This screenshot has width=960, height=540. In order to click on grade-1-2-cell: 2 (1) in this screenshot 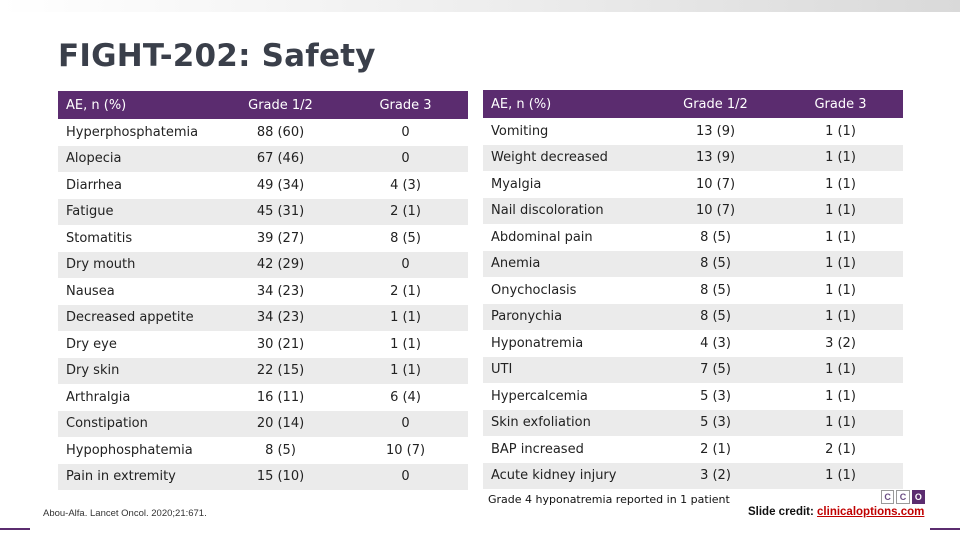, I will do `click(715, 449)`.